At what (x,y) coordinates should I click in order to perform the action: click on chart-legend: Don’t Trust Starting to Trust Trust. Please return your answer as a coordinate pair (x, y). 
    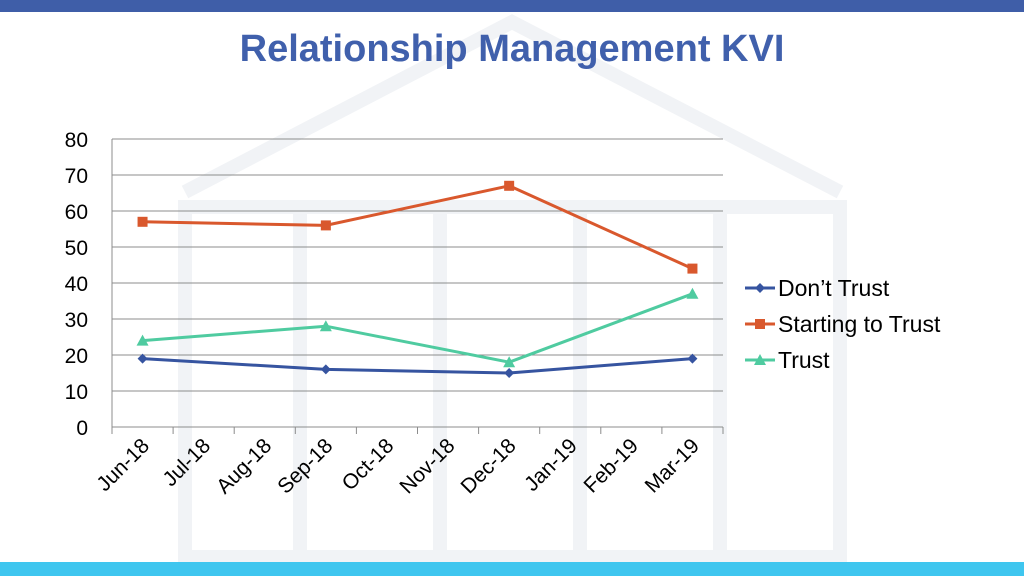
    Looking at the image, I should click on (843, 324).